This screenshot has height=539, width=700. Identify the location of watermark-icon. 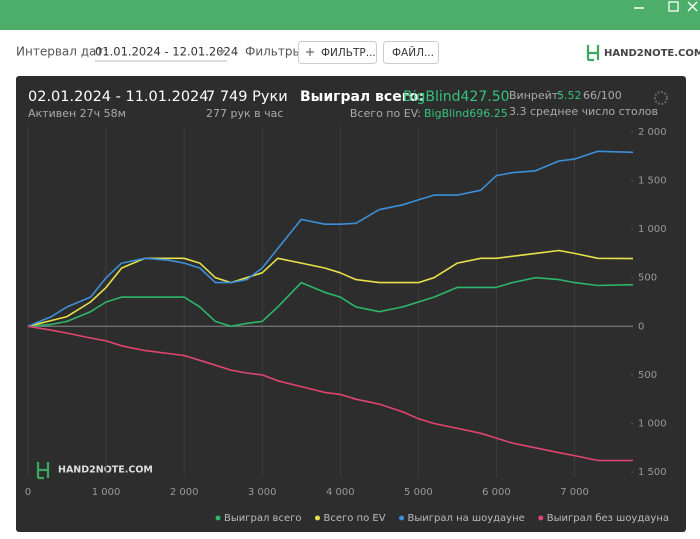
(43, 471).